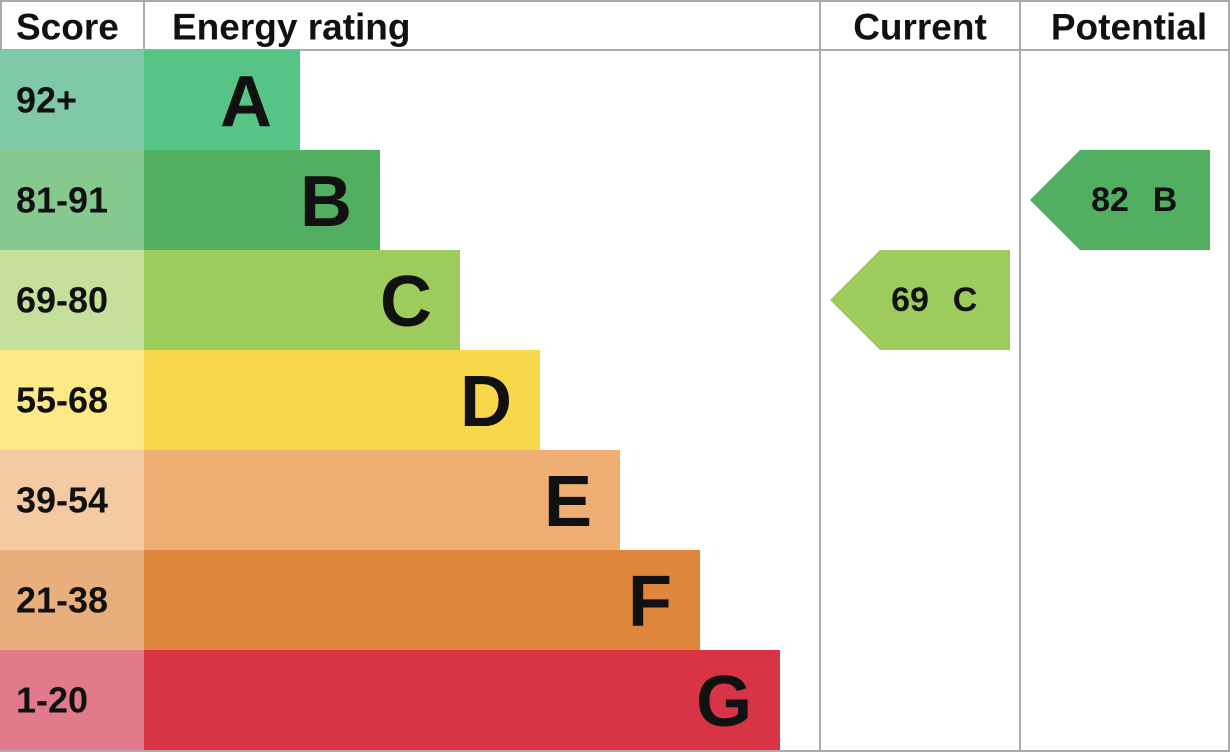  Describe the element at coordinates (568, 502) in the screenshot. I see `band-letter: E` at that location.